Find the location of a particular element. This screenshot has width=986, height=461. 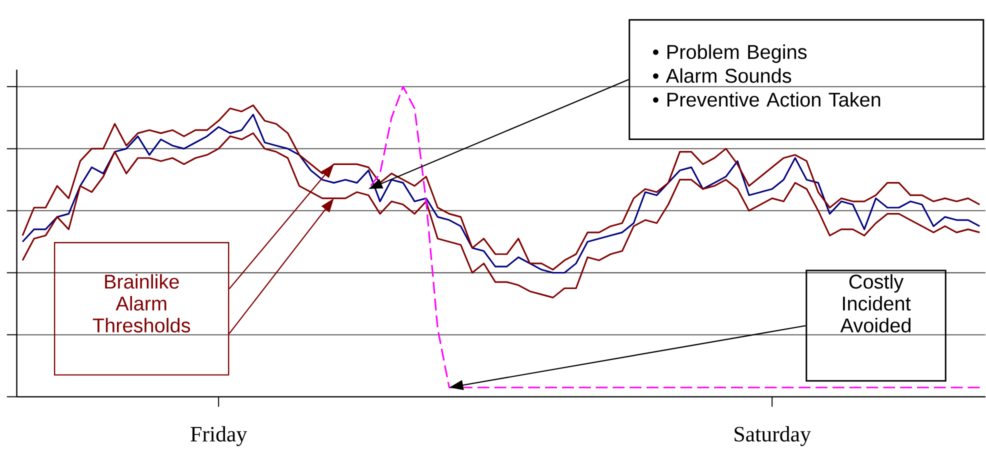

annotation: Brainlike Alarm Thresholds is located at coordinates (141, 303).